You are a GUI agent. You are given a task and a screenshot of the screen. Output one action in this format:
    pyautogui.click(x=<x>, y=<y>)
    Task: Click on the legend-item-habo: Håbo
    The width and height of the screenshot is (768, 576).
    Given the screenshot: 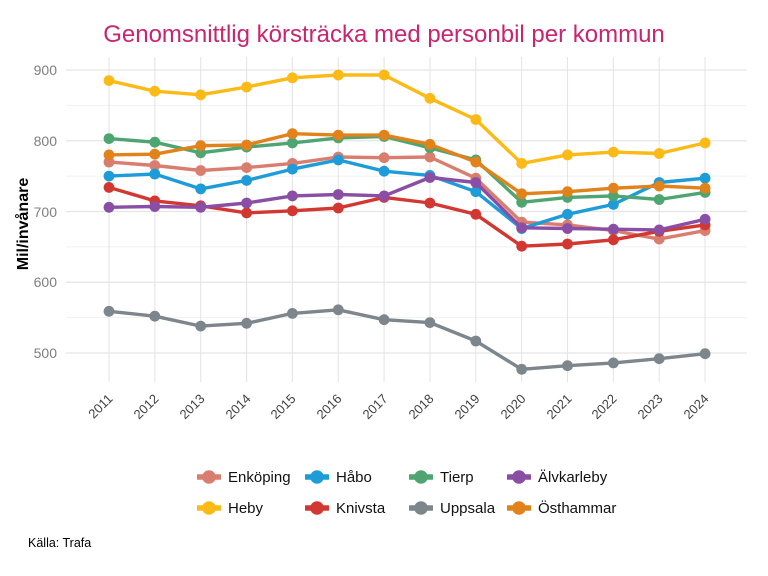 What is the action you would take?
    pyautogui.click(x=357, y=477)
    